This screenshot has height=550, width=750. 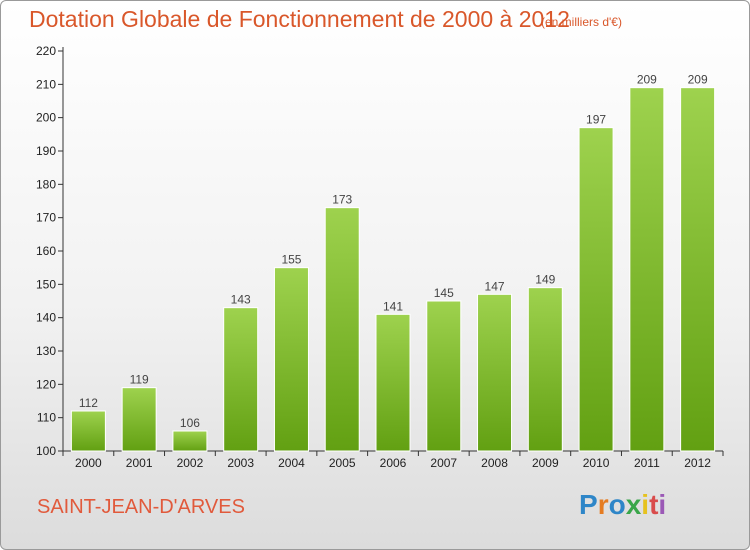 I want to click on data-label-2001: 119, so click(x=139, y=380).